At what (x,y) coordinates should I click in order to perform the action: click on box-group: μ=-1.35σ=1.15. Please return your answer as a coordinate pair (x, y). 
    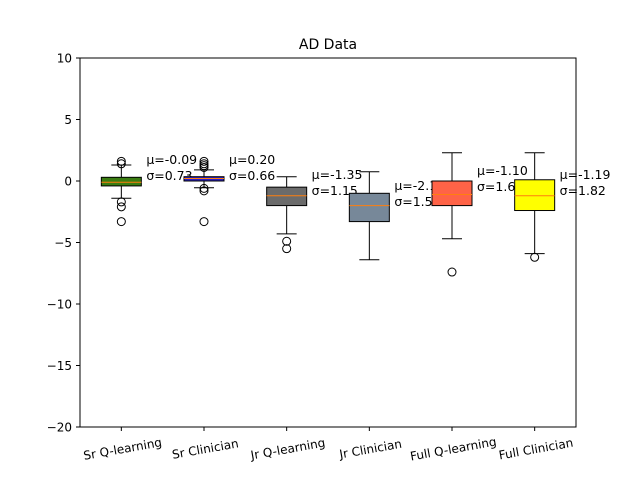
    Looking at the image, I should click on (314, 210).